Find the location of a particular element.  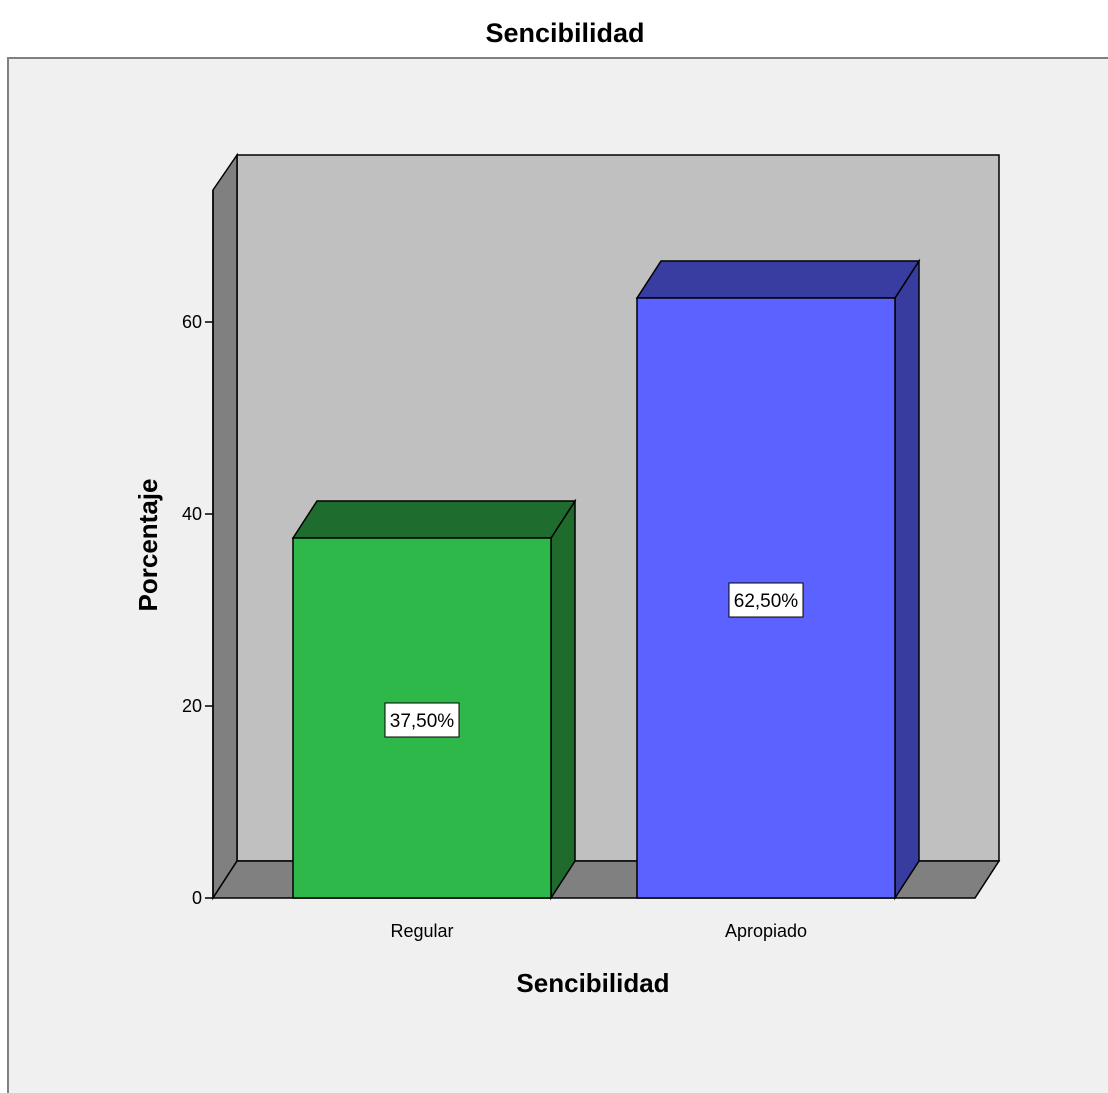

y-tick-1: 20 is located at coordinates (197, 706).